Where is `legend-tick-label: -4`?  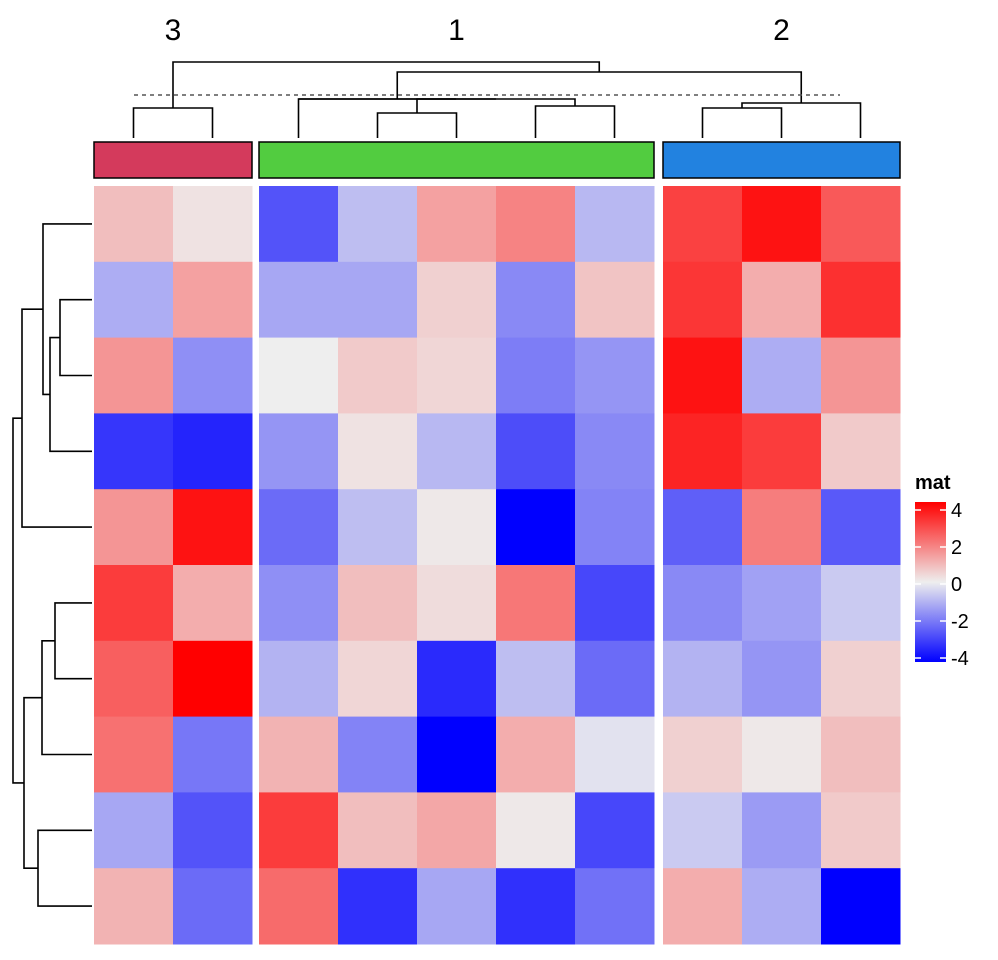
legend-tick-label: -4 is located at coordinates (960, 659).